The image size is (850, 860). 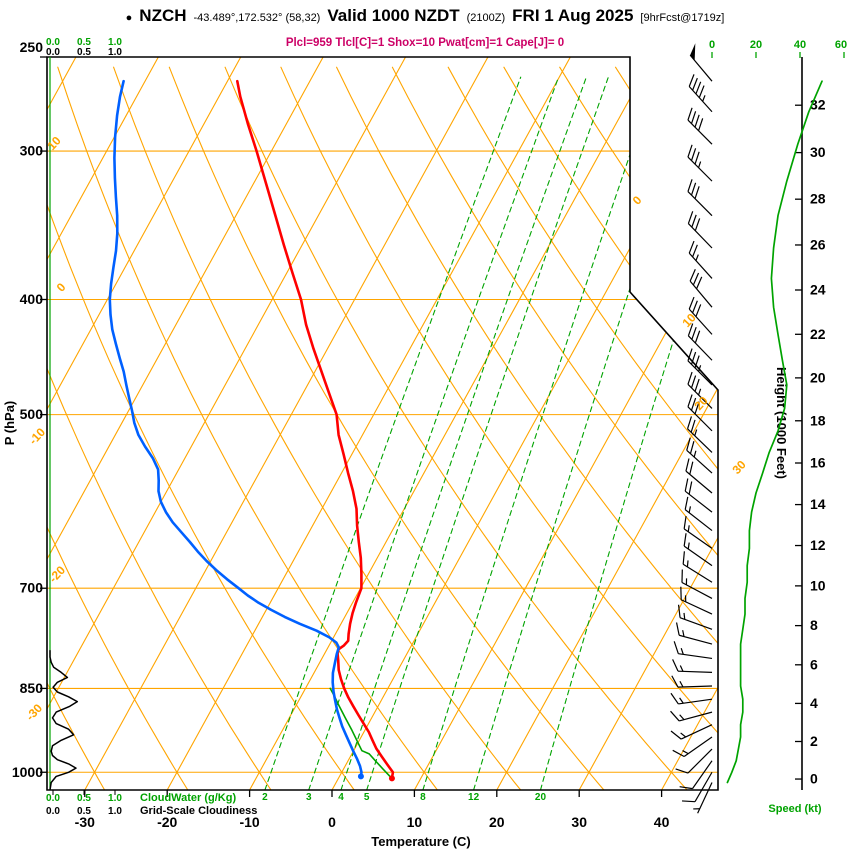 What do you see at coordinates (818, 545) in the screenshot?
I see `height-tick-label: 12` at bounding box center [818, 545].